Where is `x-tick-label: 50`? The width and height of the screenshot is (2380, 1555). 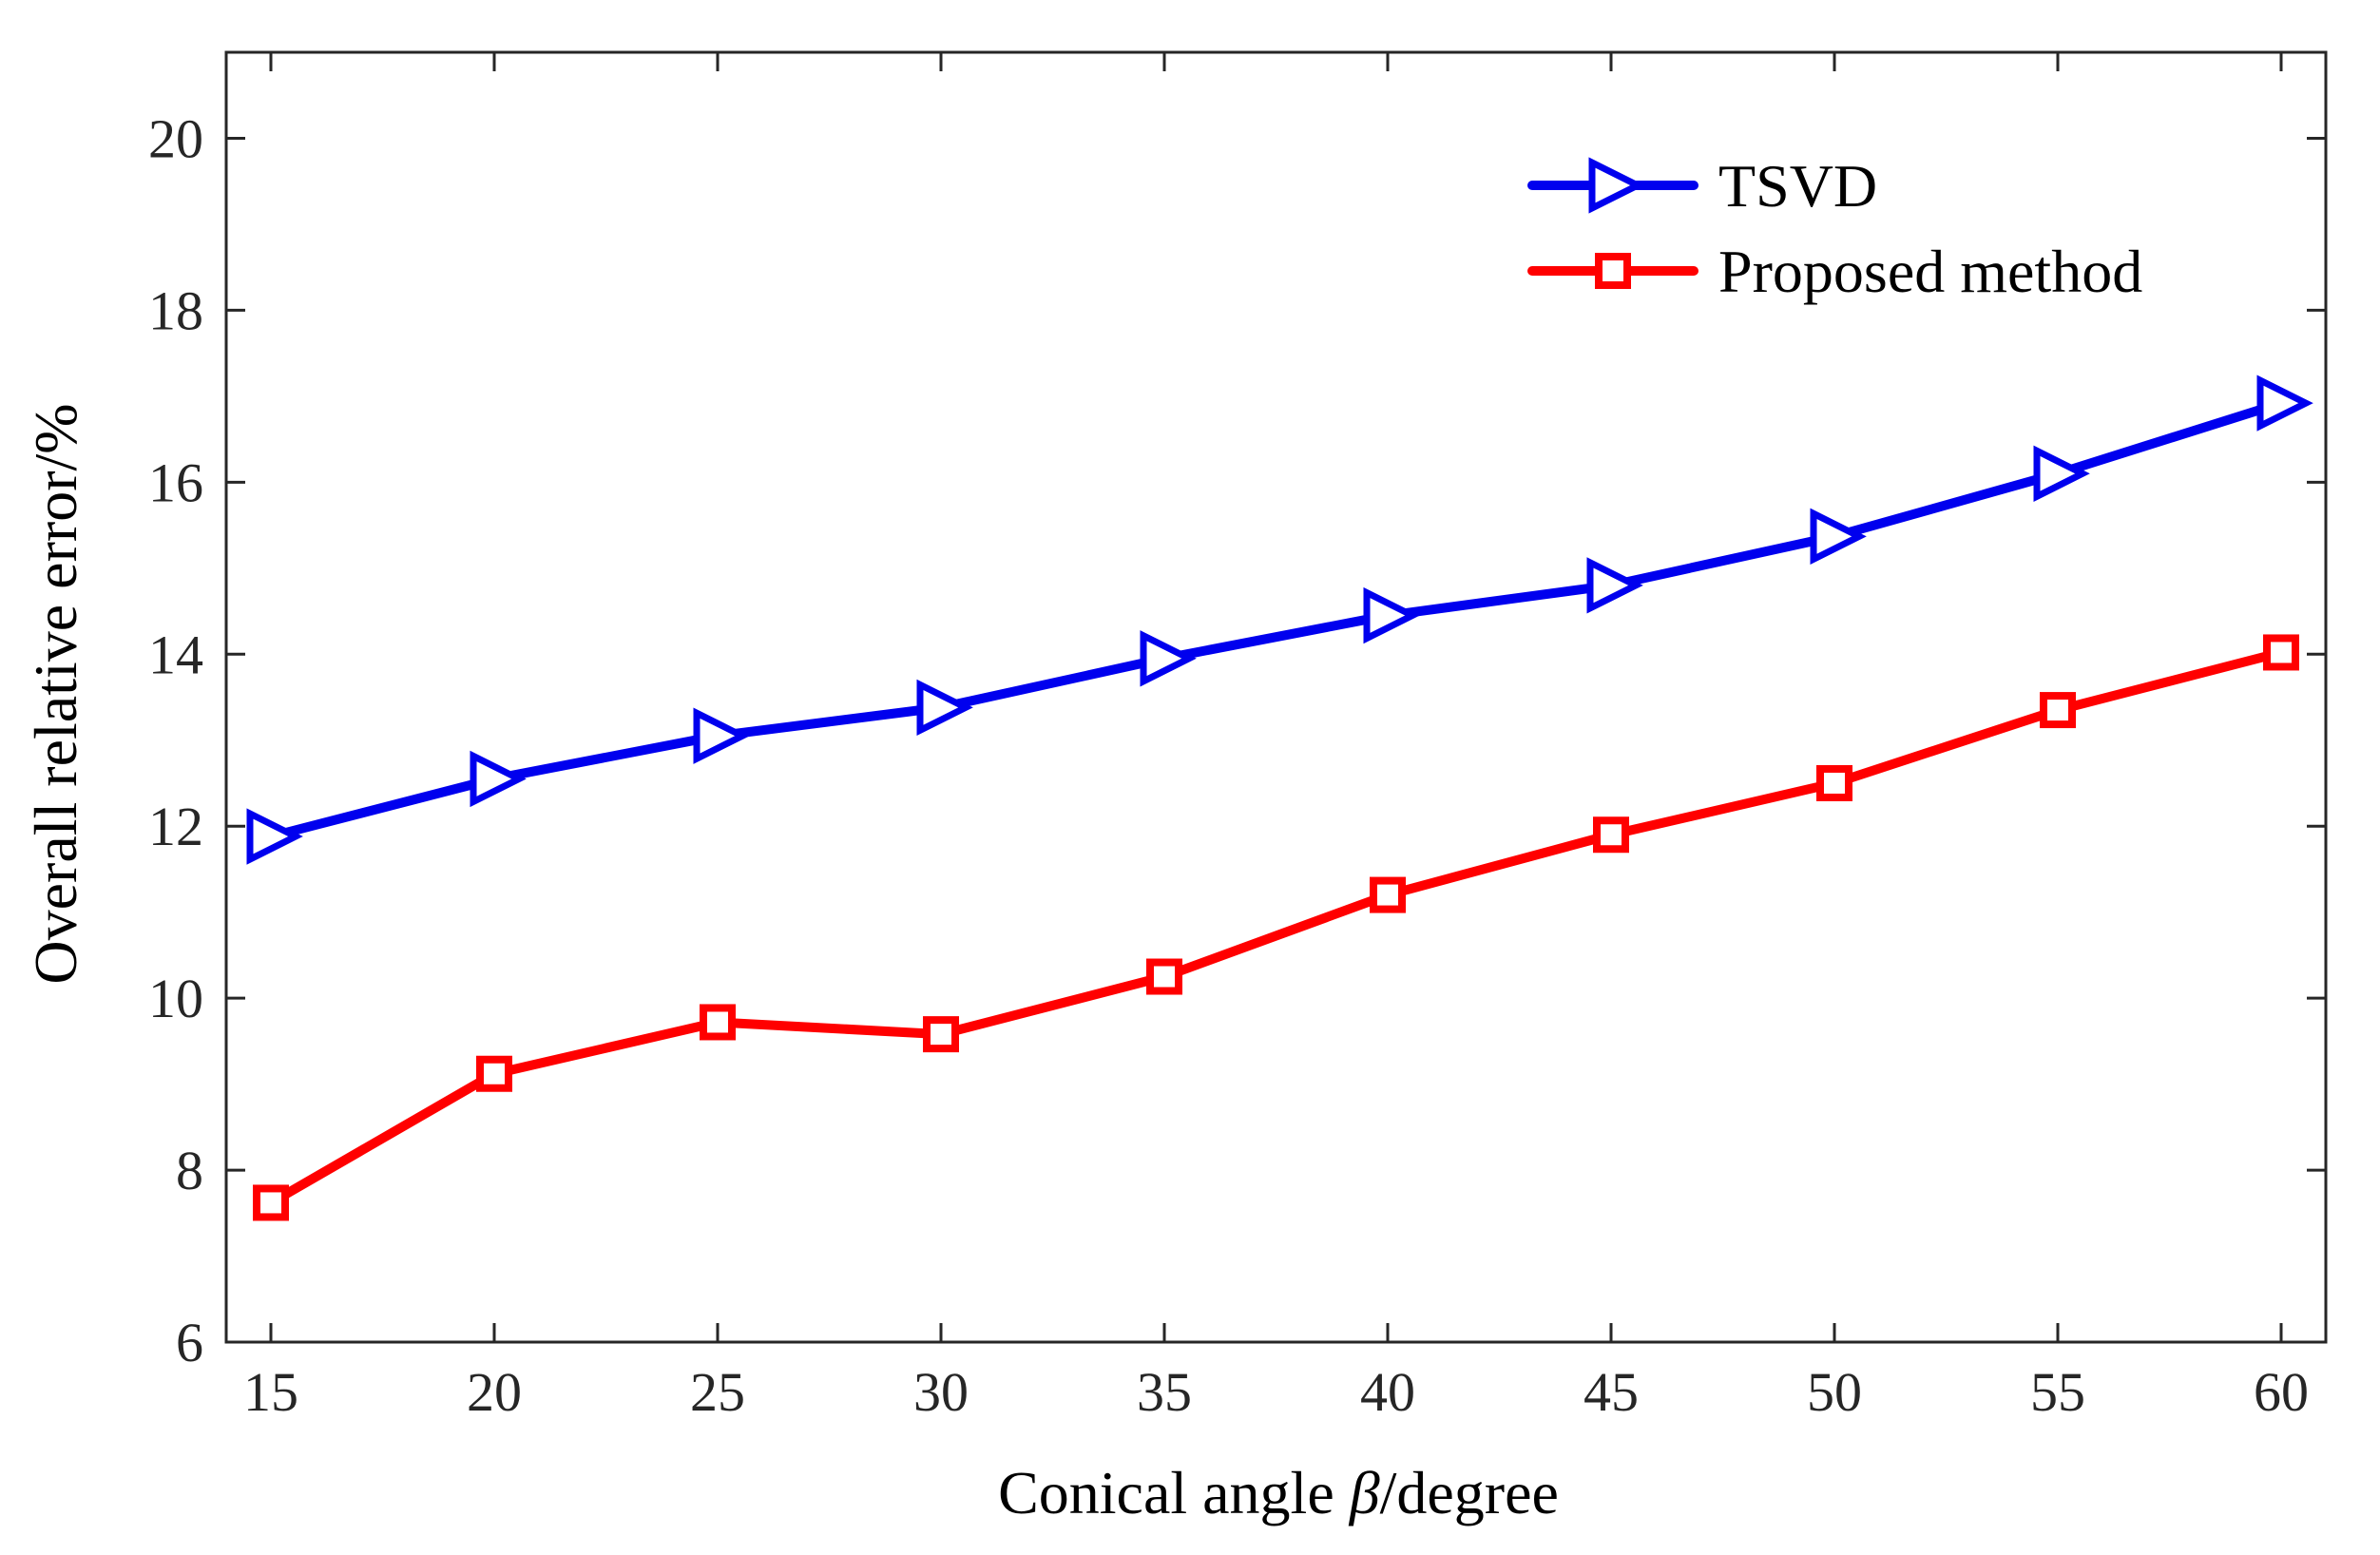
x-tick-label: 50 is located at coordinates (1834, 1392).